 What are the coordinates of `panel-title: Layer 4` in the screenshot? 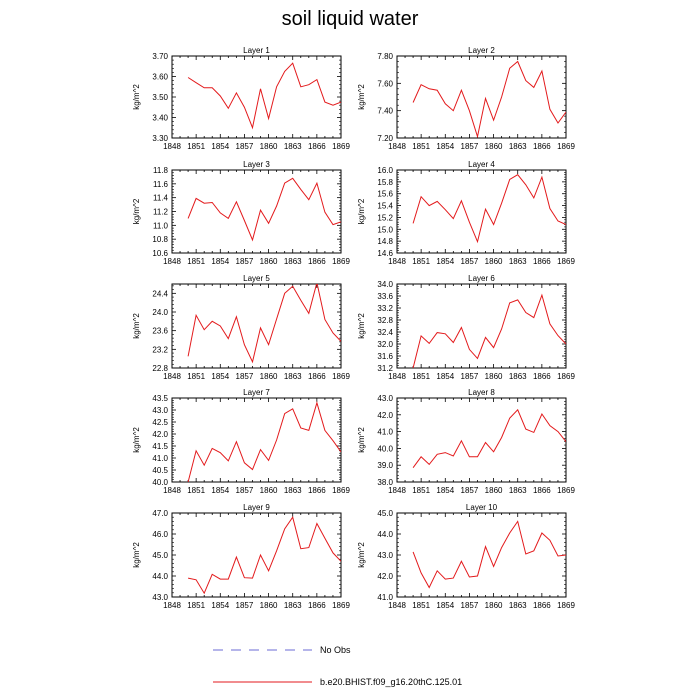 It's located at (481, 164).